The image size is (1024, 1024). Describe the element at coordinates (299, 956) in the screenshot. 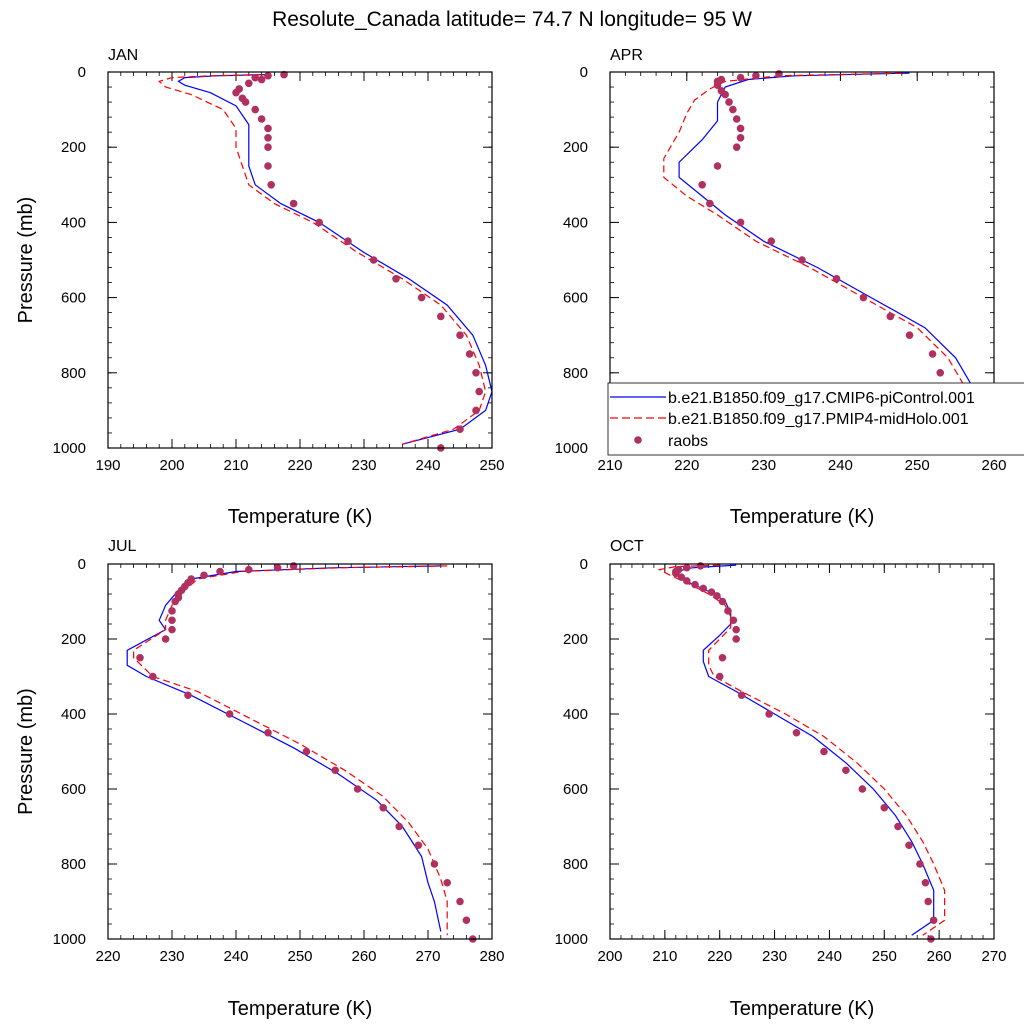

I see `chart-jul-x-tick-label: 250` at that location.